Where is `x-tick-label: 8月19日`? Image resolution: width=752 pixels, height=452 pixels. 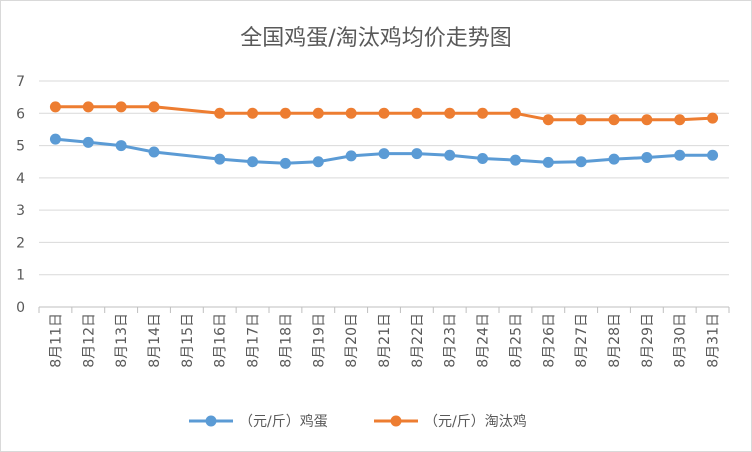 x-tick-label: 8月19日 is located at coordinates (319, 340).